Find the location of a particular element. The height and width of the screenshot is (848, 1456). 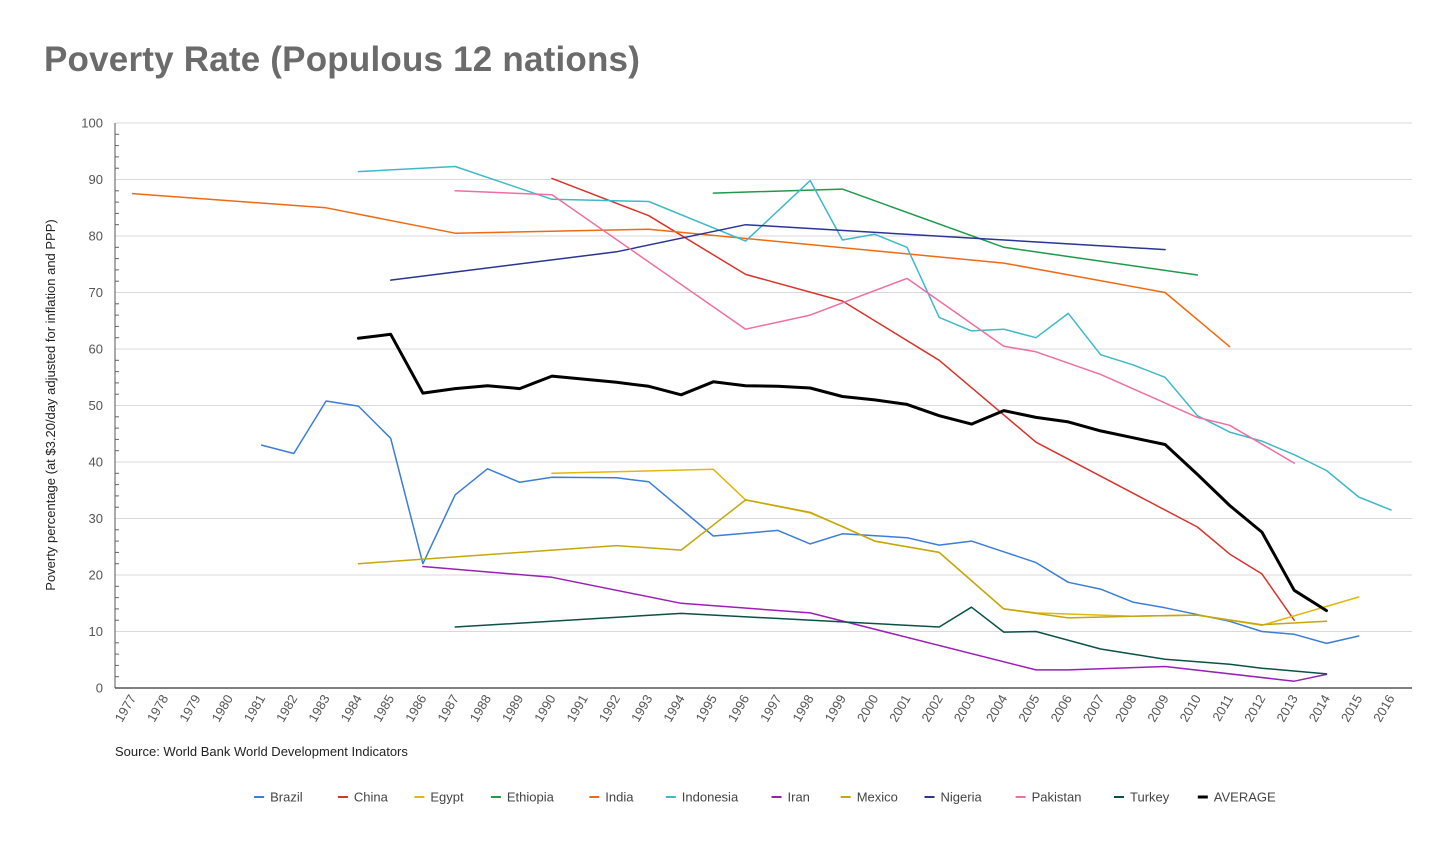

x-tick-label: 2016 is located at coordinates (1383, 708).